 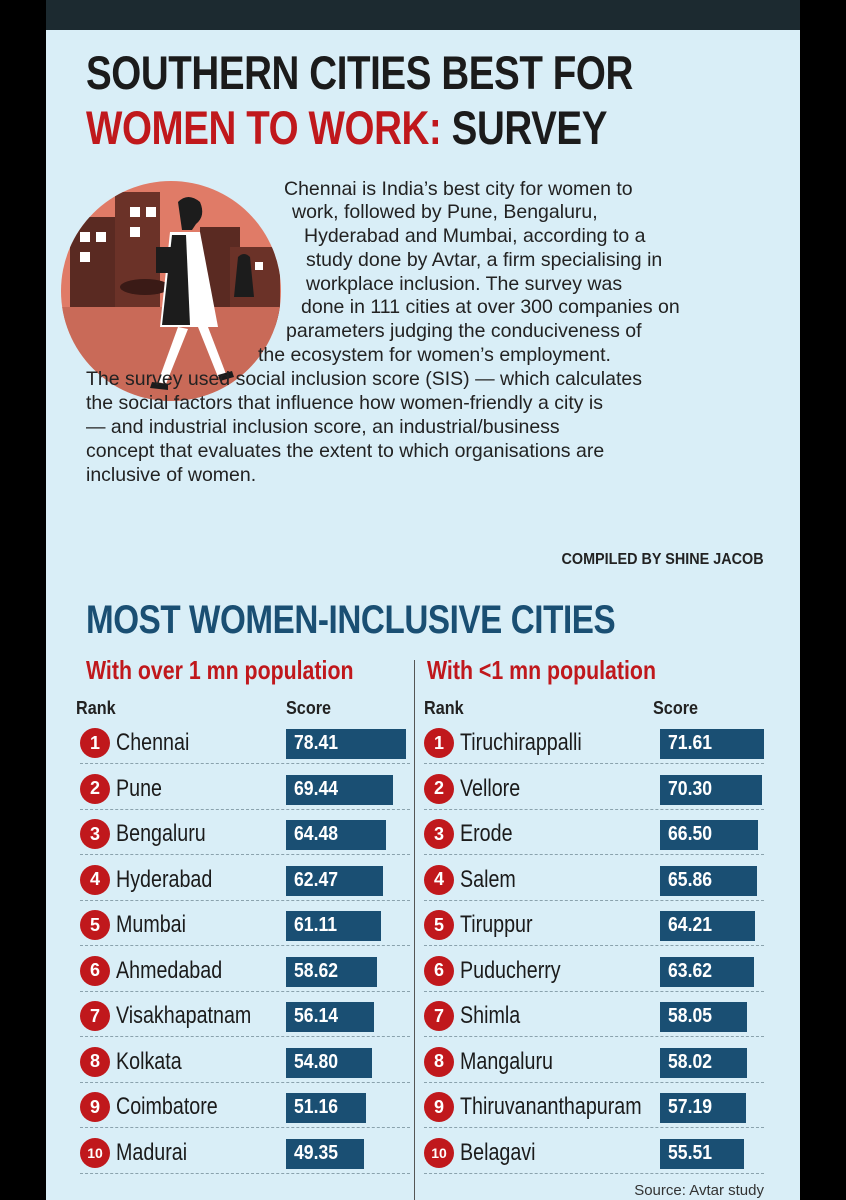 What do you see at coordinates (245, 1108) in the screenshot?
I see `ranking-row: 9 Coimbatore 51.16` at bounding box center [245, 1108].